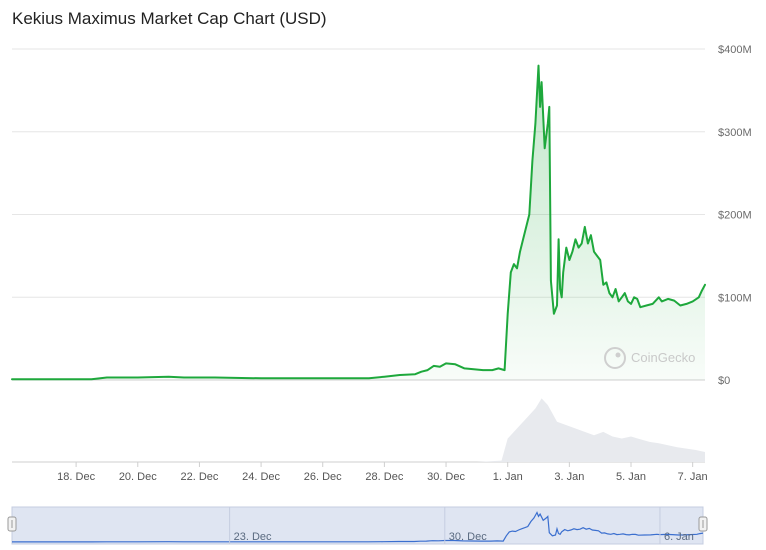 The height and width of the screenshot is (550, 766). I want to click on x-tick-label: 3. Jan, so click(569, 477).